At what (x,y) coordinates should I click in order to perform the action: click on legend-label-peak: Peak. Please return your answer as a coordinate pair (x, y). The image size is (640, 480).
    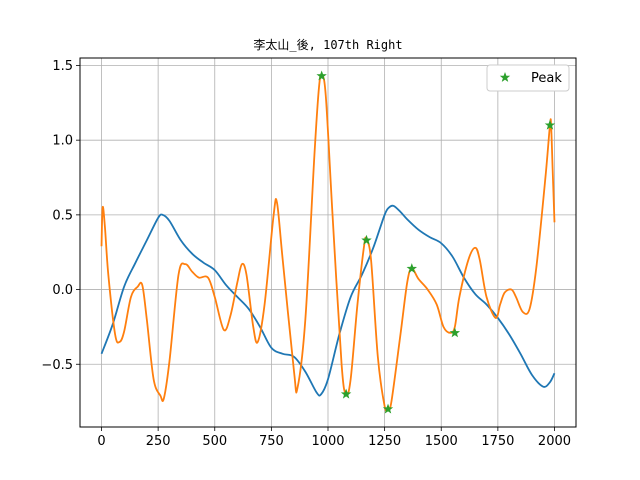
    Looking at the image, I should click on (546, 78).